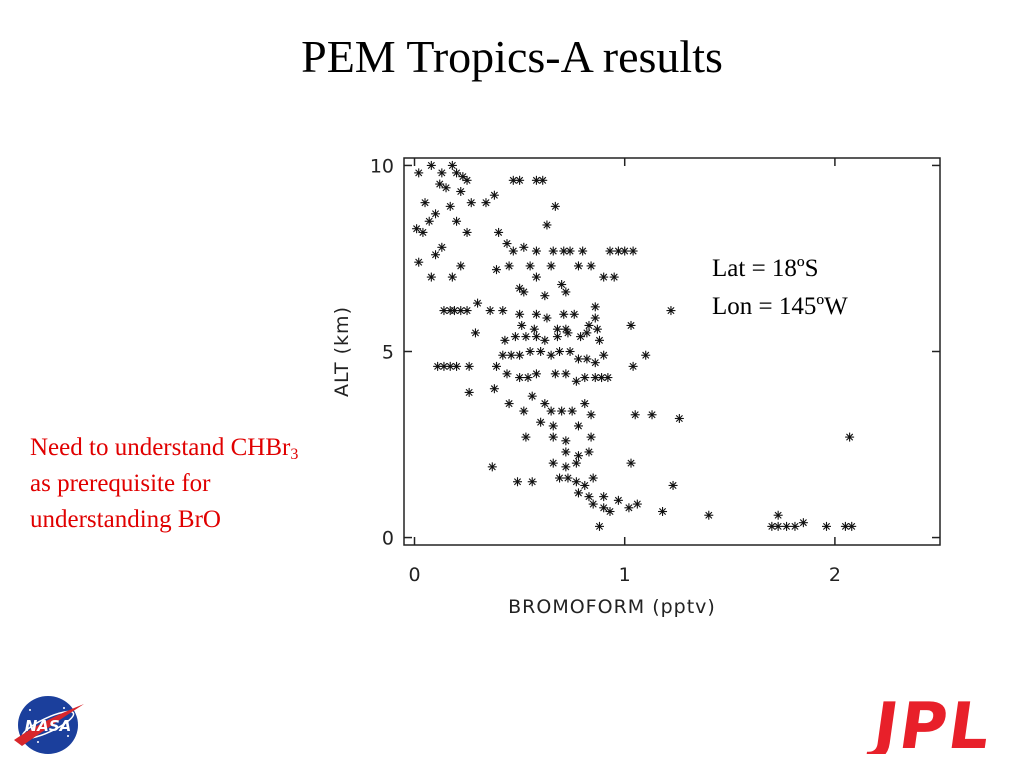 Image resolution: width=1024 pixels, height=768 pixels. I want to click on x-tick-label: 0, so click(414, 575).